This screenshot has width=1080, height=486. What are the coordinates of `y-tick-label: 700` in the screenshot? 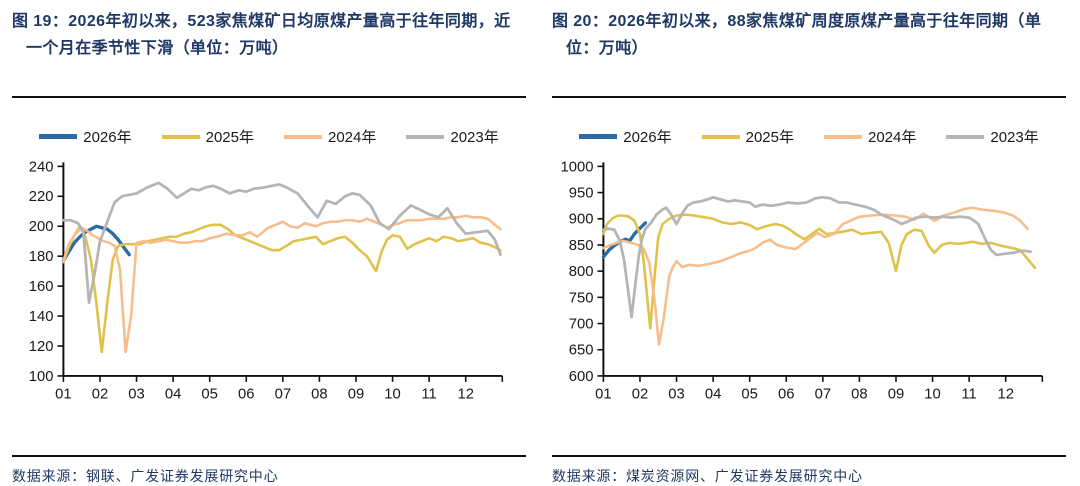 It's located at (581, 324).